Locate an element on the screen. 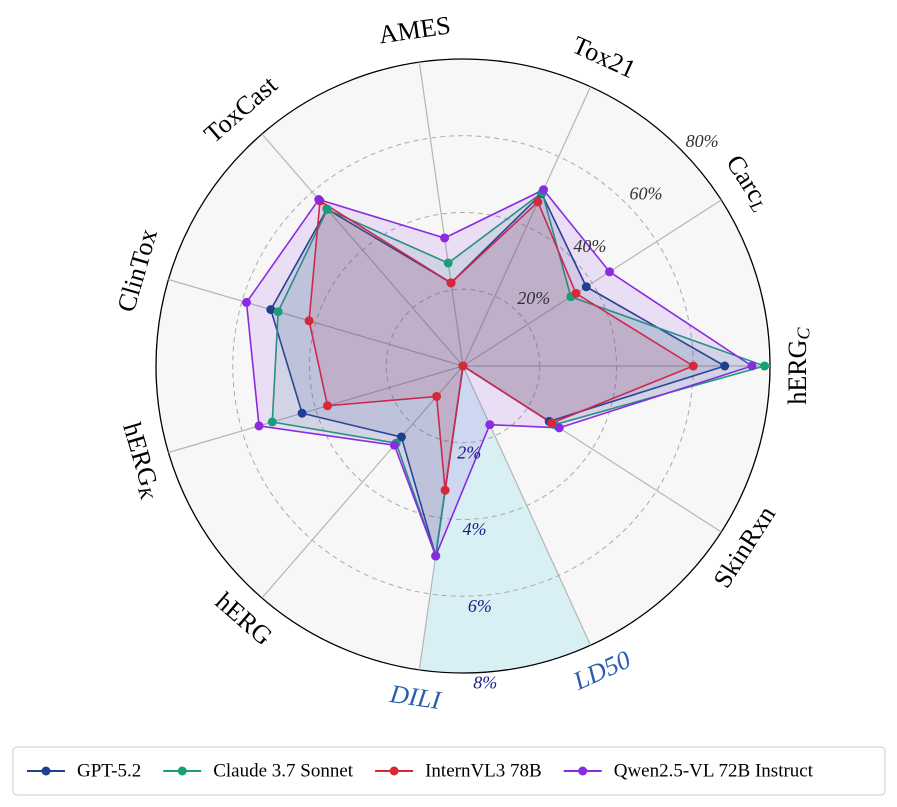 The image size is (897, 807). legend-box is located at coordinates (449, 771).